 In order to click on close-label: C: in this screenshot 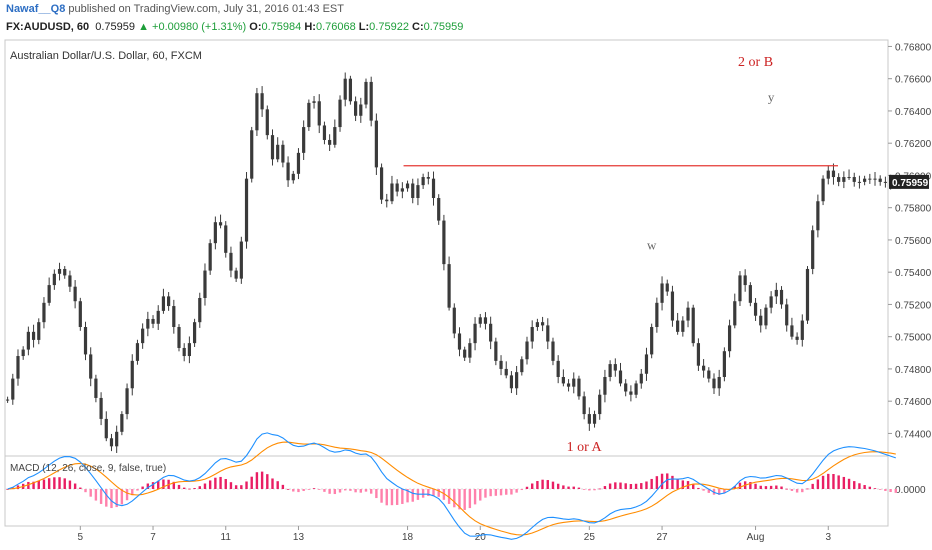, I will do `click(418, 27)`.